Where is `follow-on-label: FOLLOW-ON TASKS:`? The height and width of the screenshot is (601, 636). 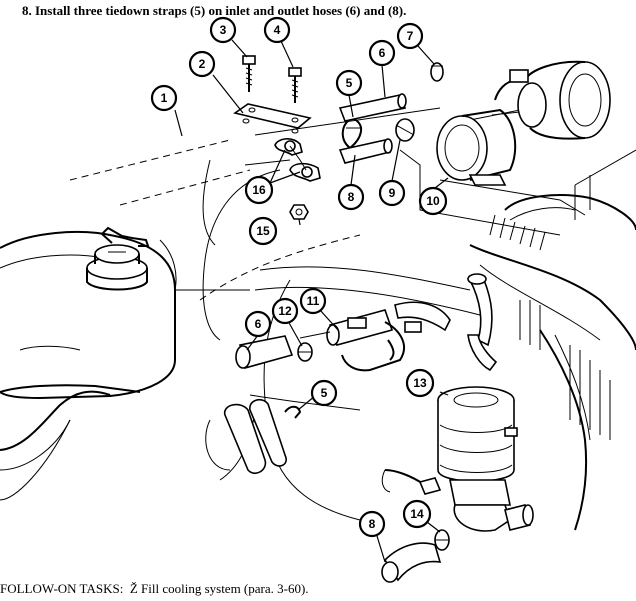 follow-on-label: FOLLOW-ON TASKS: is located at coordinates (62, 588).